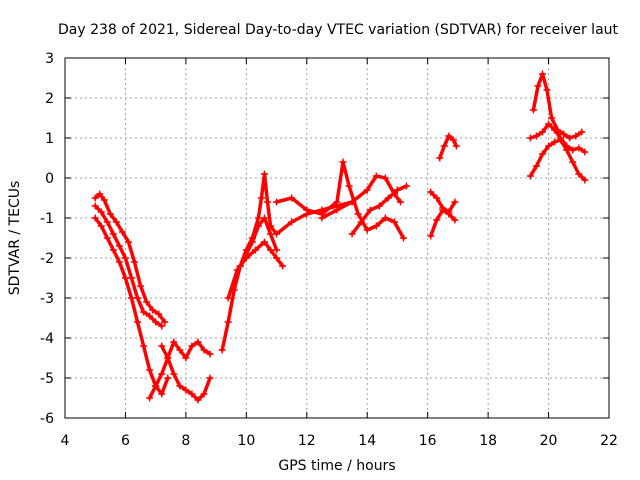  What do you see at coordinates (47, 259) in the screenshot?
I see `y-tick-label: -2` at bounding box center [47, 259].